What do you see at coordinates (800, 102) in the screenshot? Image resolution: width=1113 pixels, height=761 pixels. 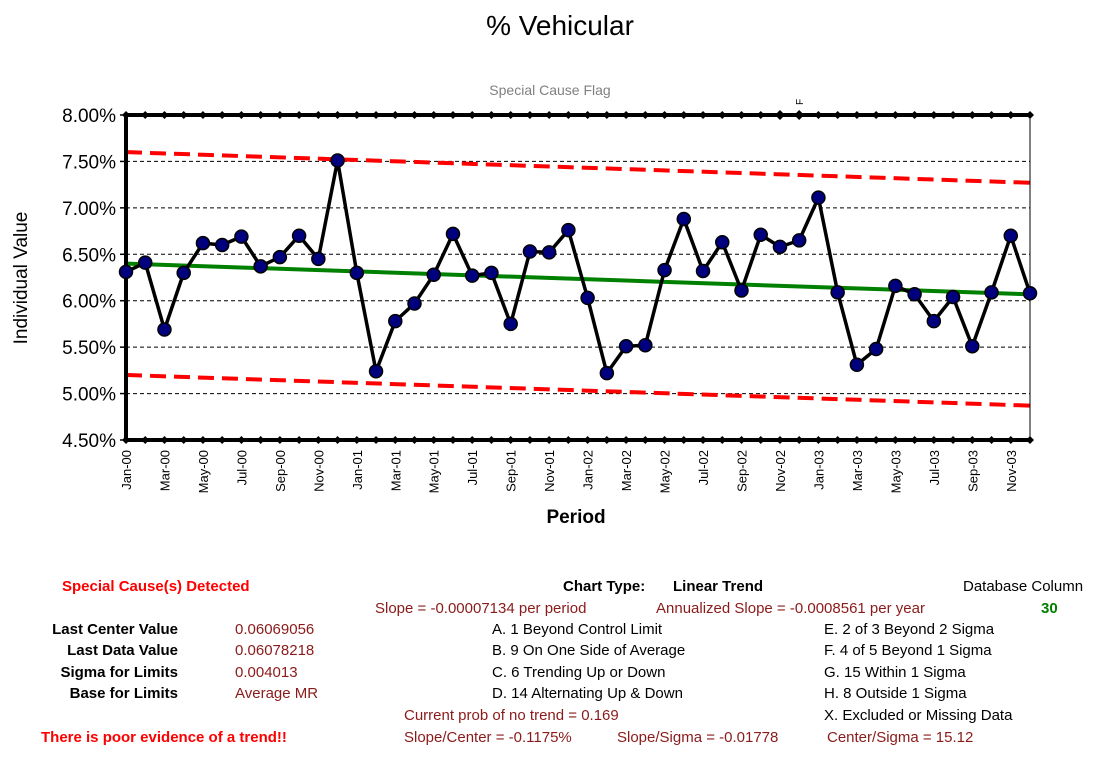 I see `special-cause-flag-label: F` at bounding box center [800, 102].